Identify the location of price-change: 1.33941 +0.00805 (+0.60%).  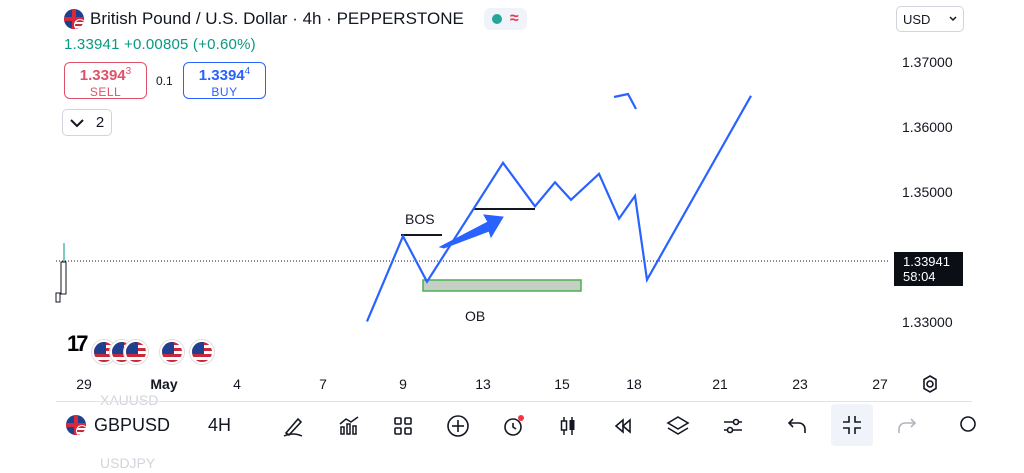
(160, 44).